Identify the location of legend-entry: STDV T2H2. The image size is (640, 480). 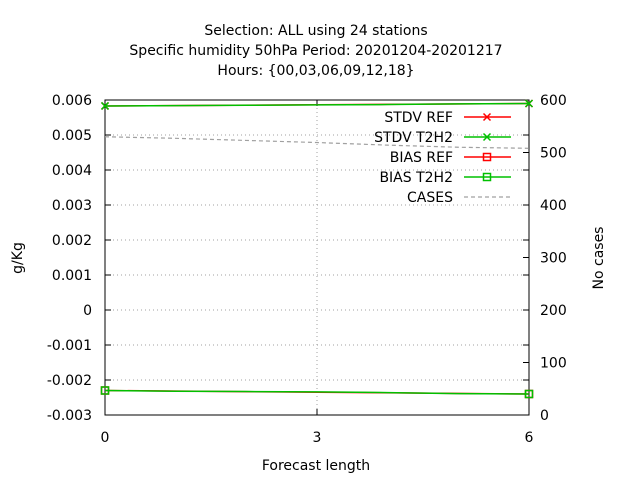
(442, 138).